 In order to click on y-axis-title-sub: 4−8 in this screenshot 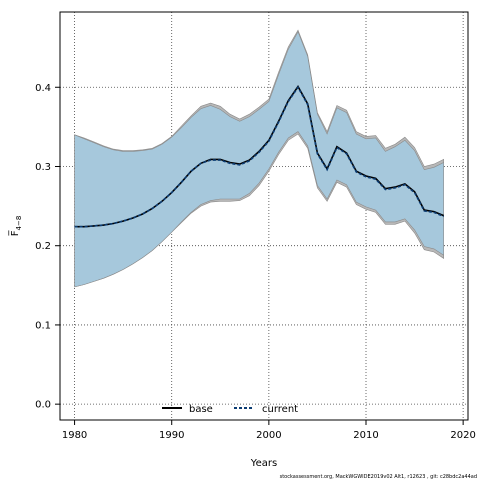, I will do `click(19, 223)`.